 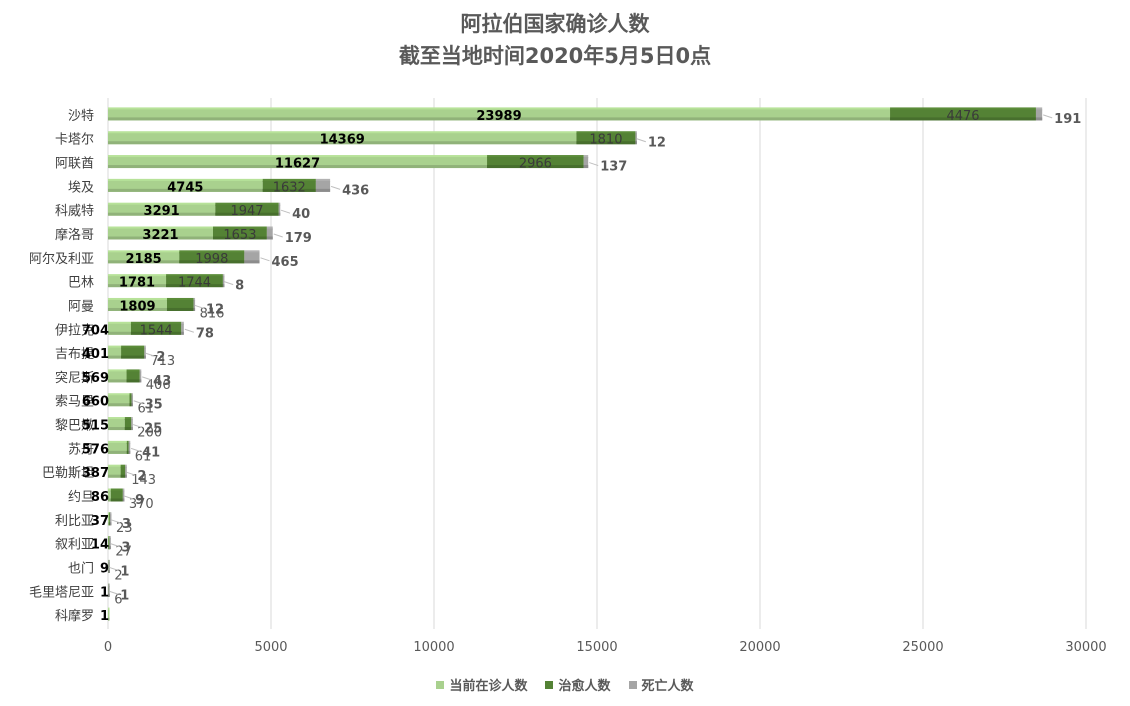 What do you see at coordinates (74, 545) in the screenshot?
I see `category-label: 叙利亚` at bounding box center [74, 545].